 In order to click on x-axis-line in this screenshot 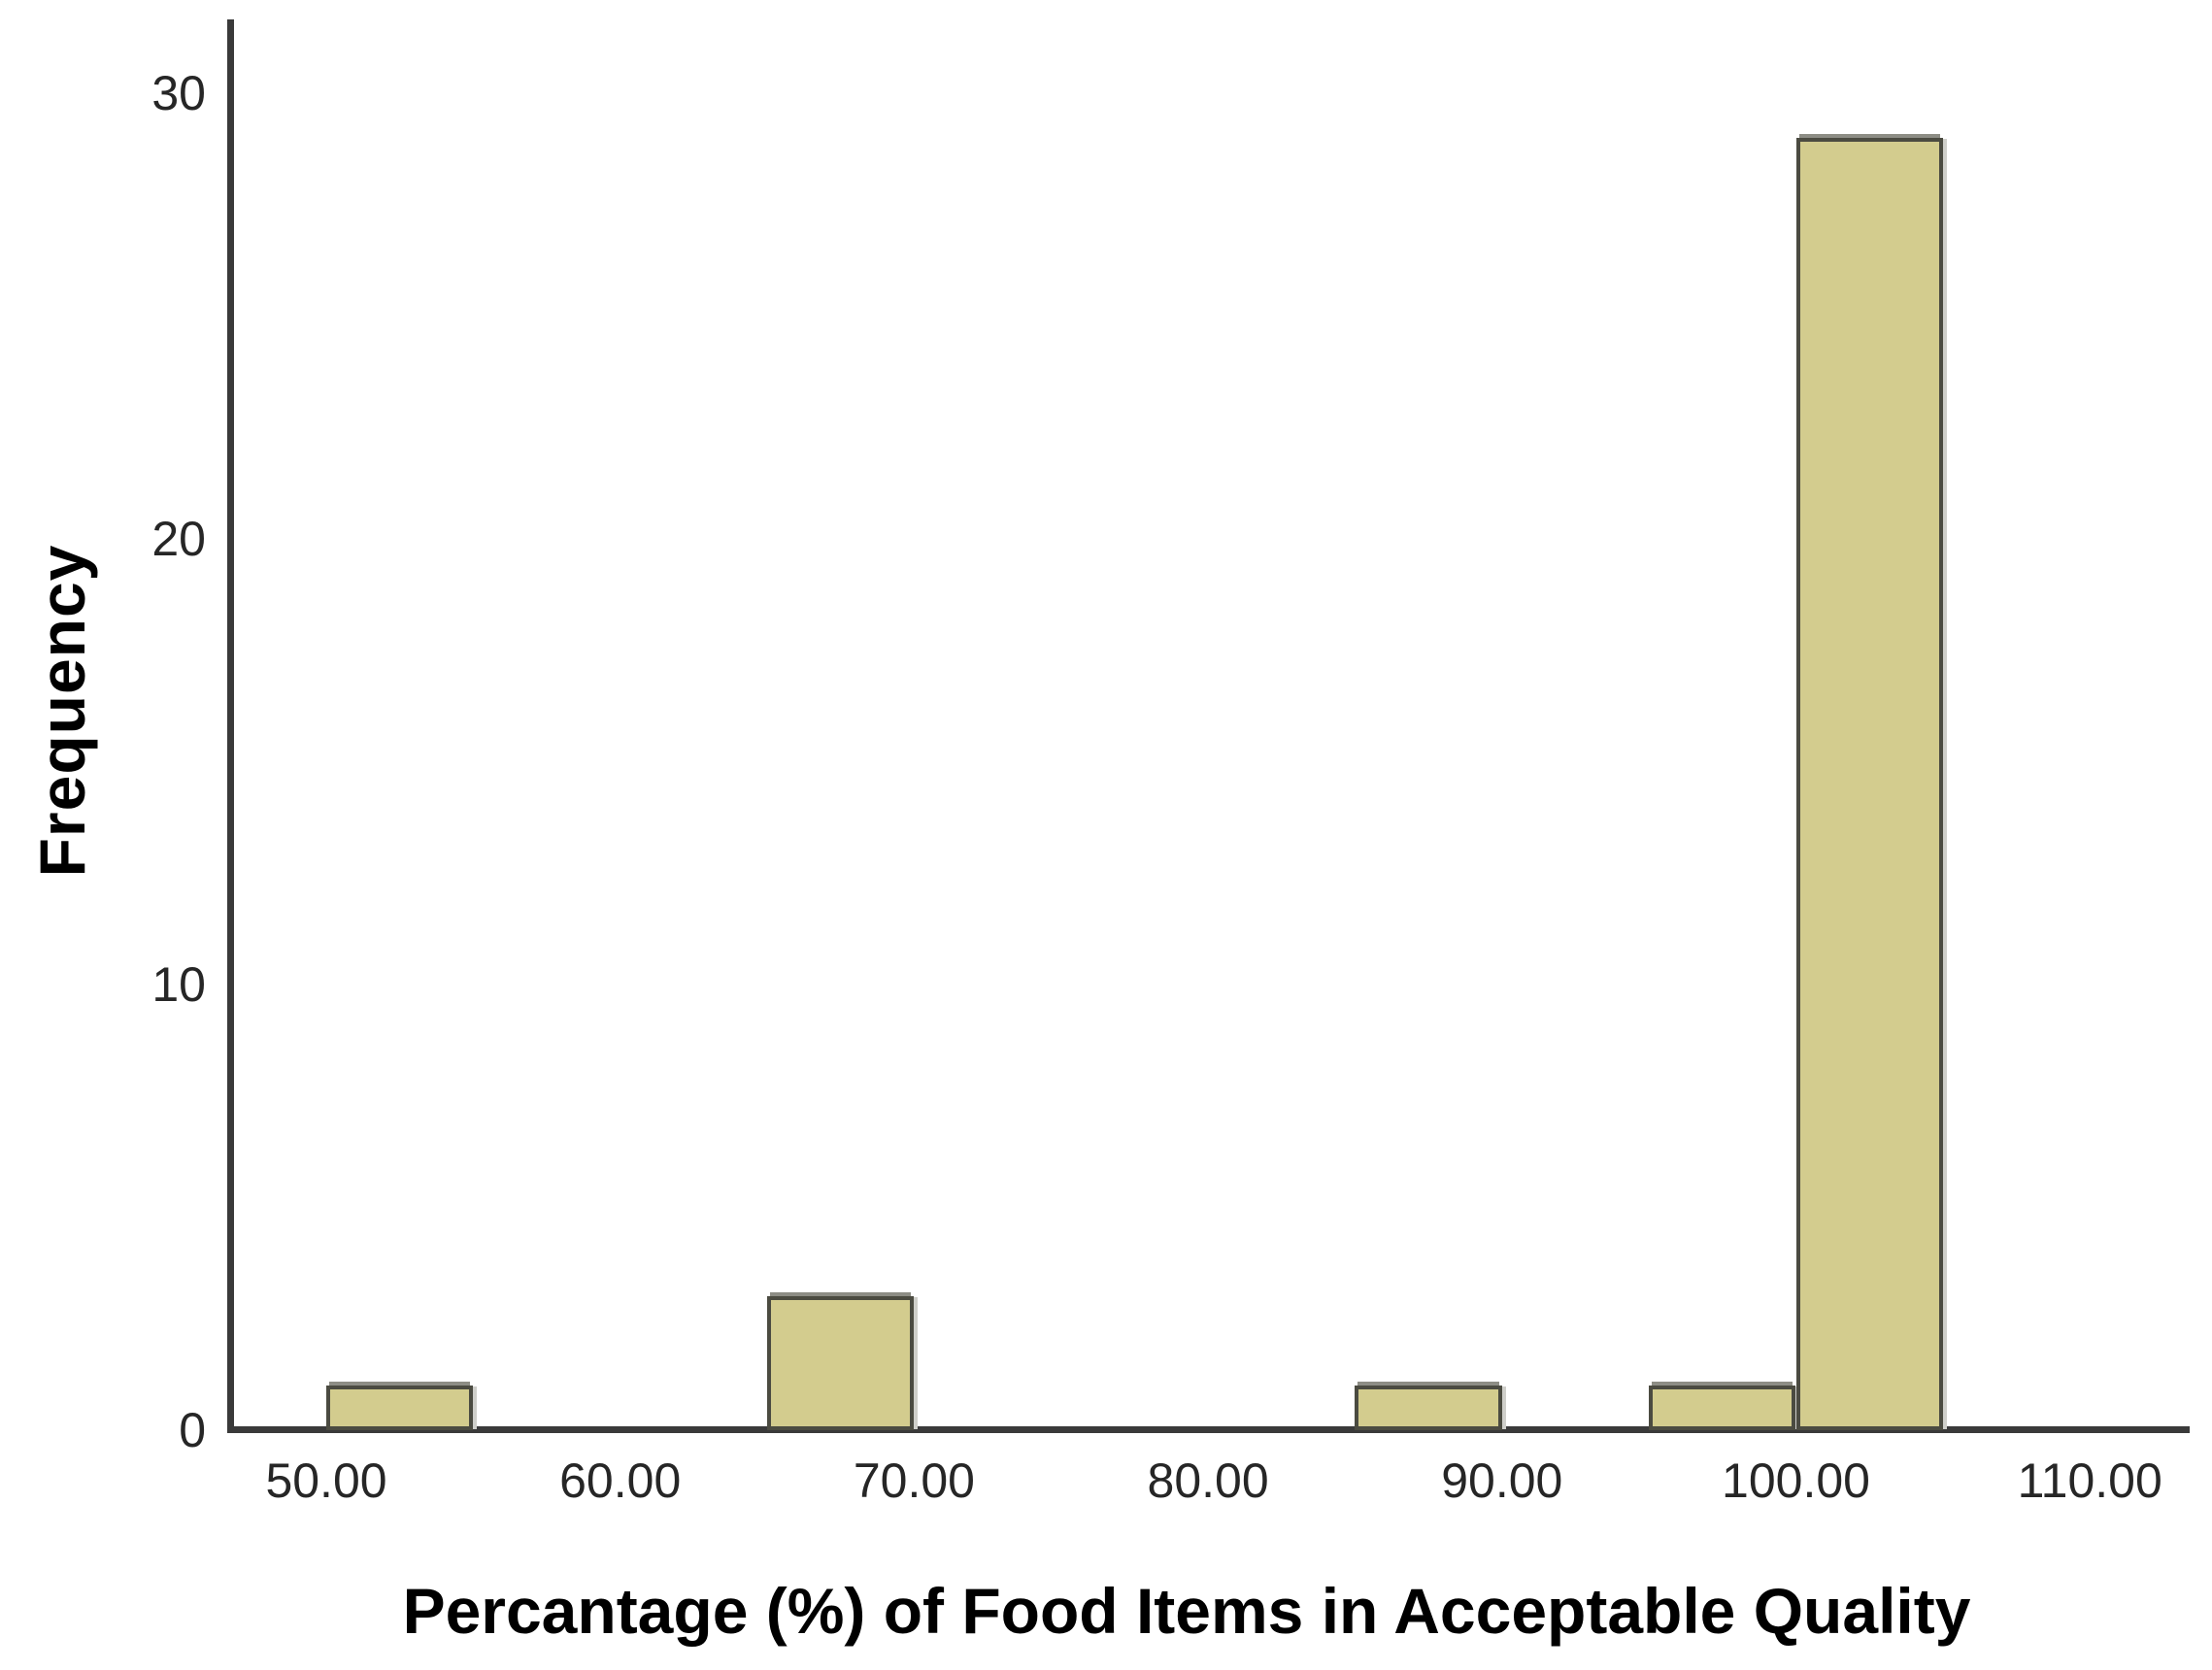, I will do `click(1208, 1429)`.